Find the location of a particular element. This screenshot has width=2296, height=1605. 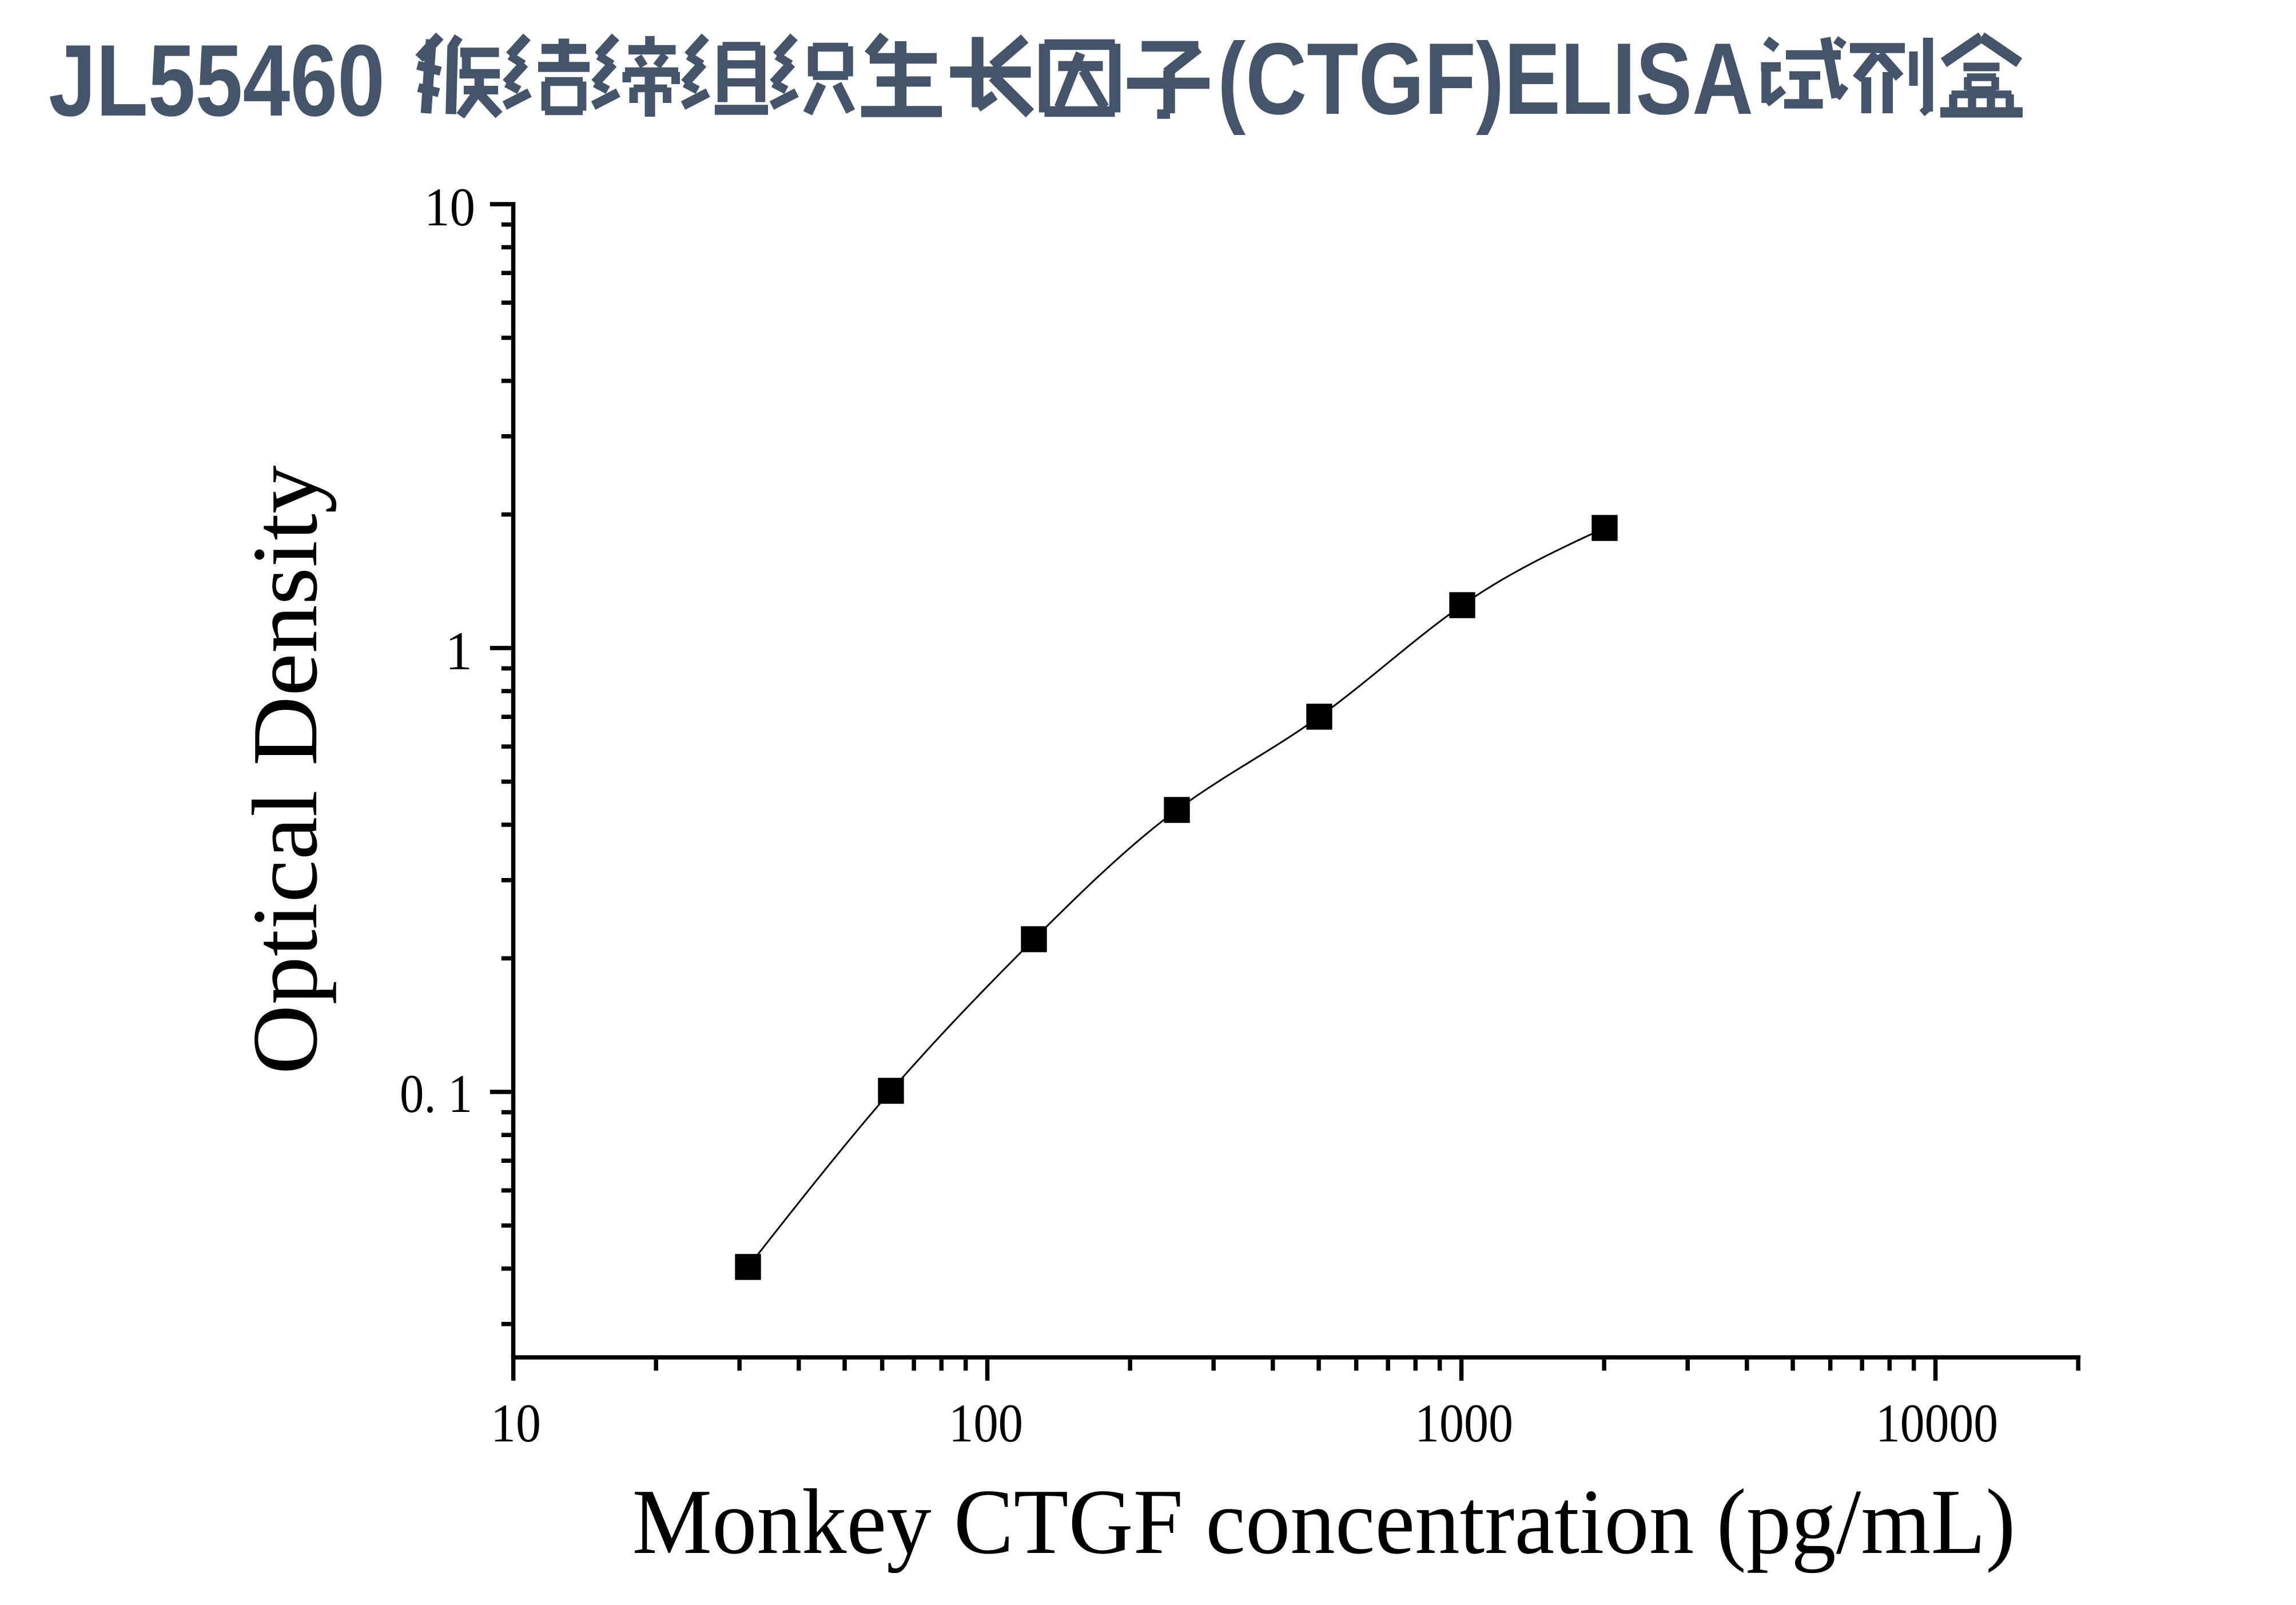

svg-text: 100 is located at coordinates (986, 1423).